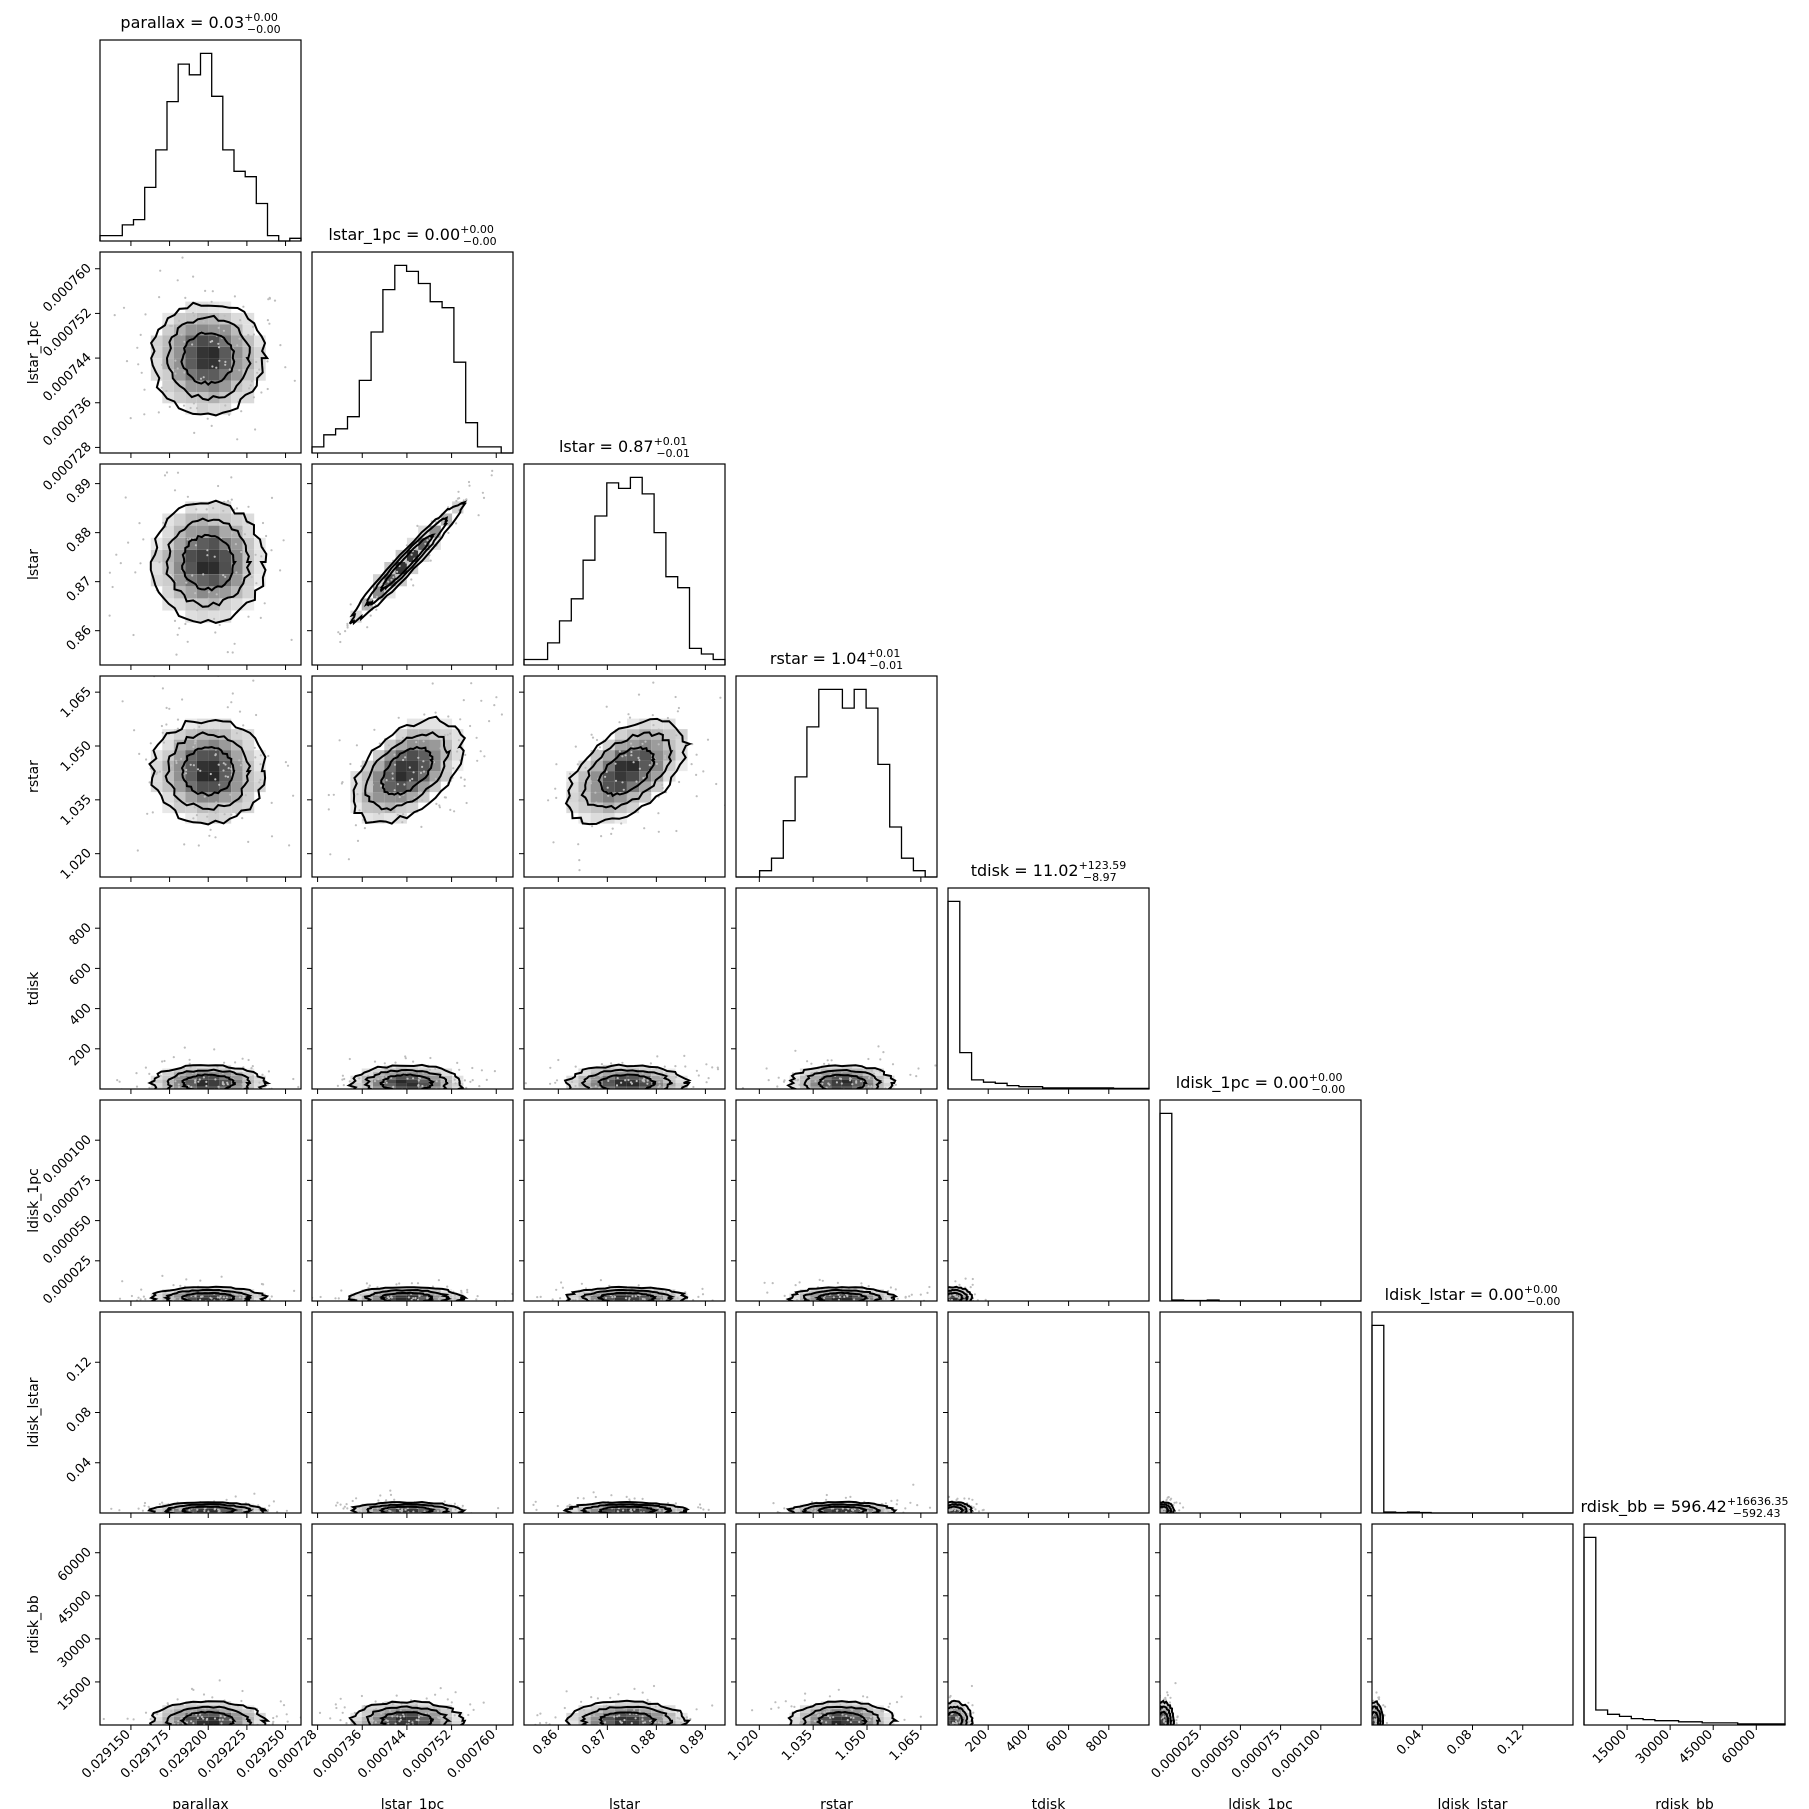 This screenshot has height=1809, width=1809. I want to click on ytick-label-ldisk_lstar: 0.12, so click(79, 1369).